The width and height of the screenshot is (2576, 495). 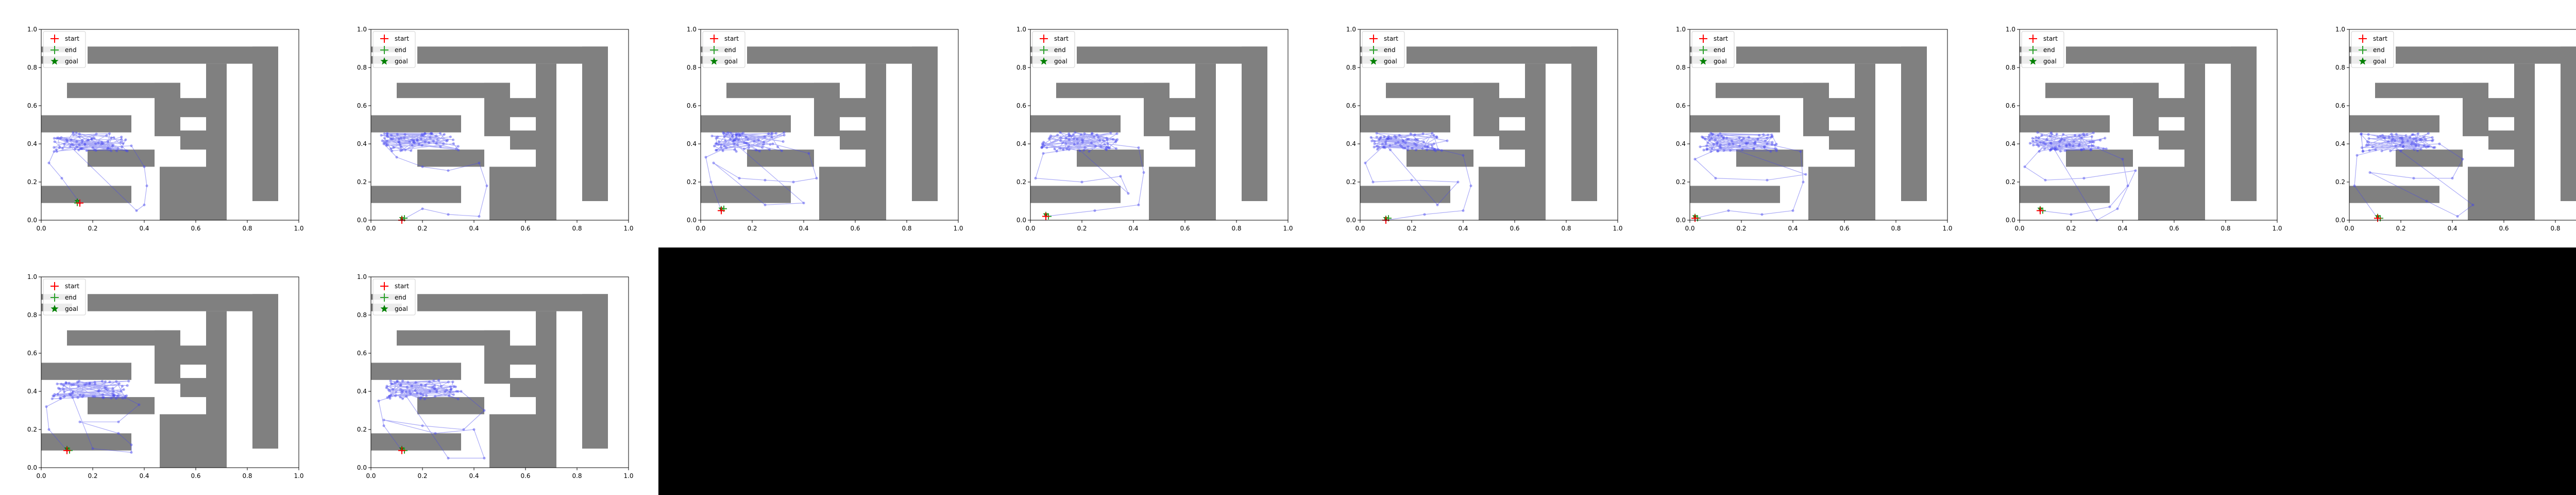 I want to click on legend-label-end: end, so click(x=1719, y=50).